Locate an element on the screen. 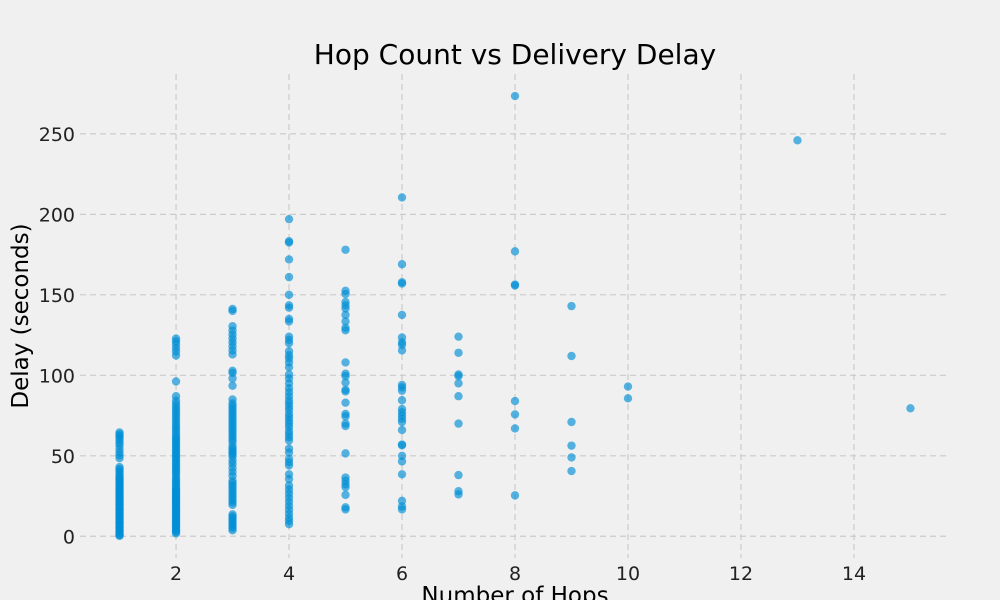  chart-title: Hop Count vs Delivery Delay is located at coordinates (515, 54).